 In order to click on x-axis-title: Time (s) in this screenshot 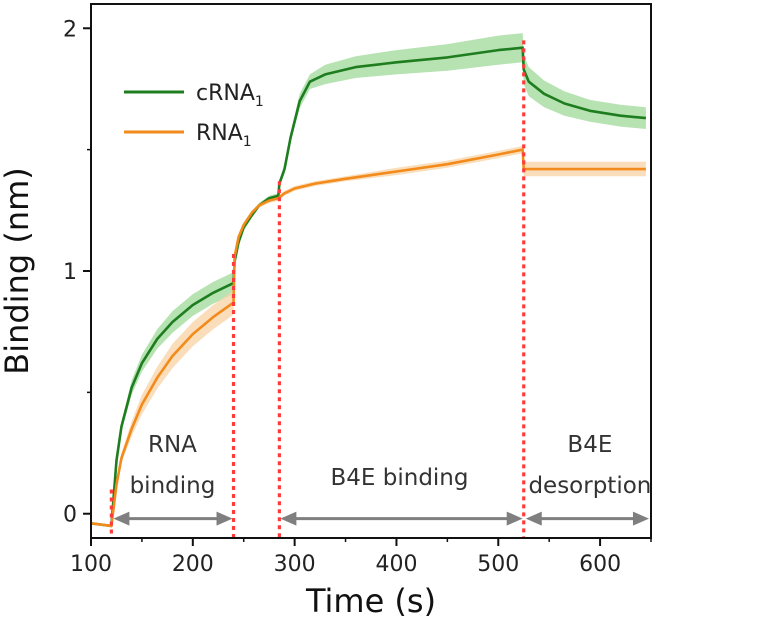, I will do `click(370, 601)`.